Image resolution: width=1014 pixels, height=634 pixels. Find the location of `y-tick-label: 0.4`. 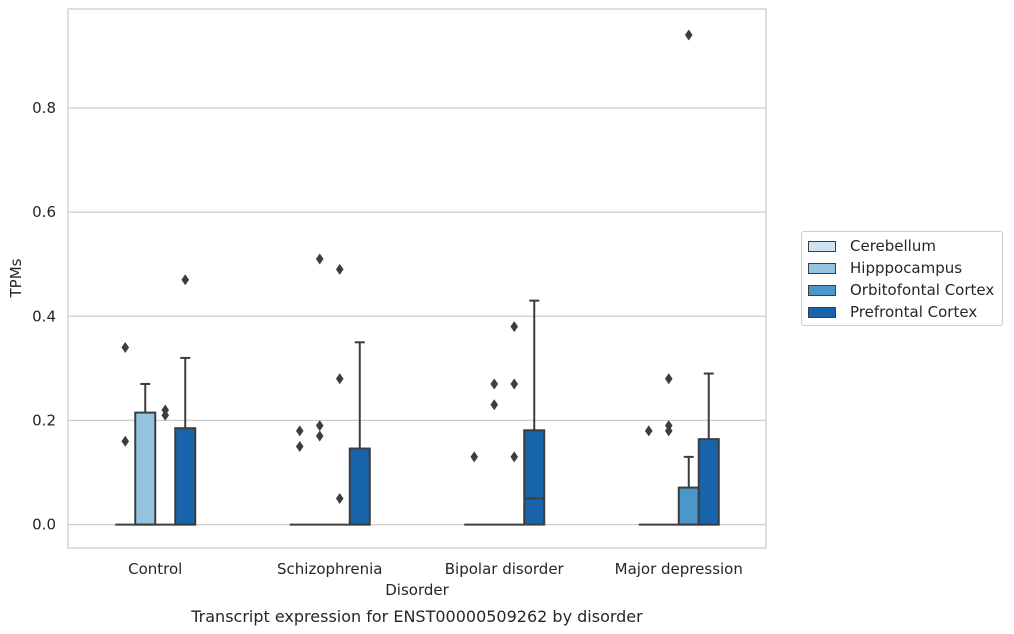

y-tick-label: 0.4 is located at coordinates (44, 316).